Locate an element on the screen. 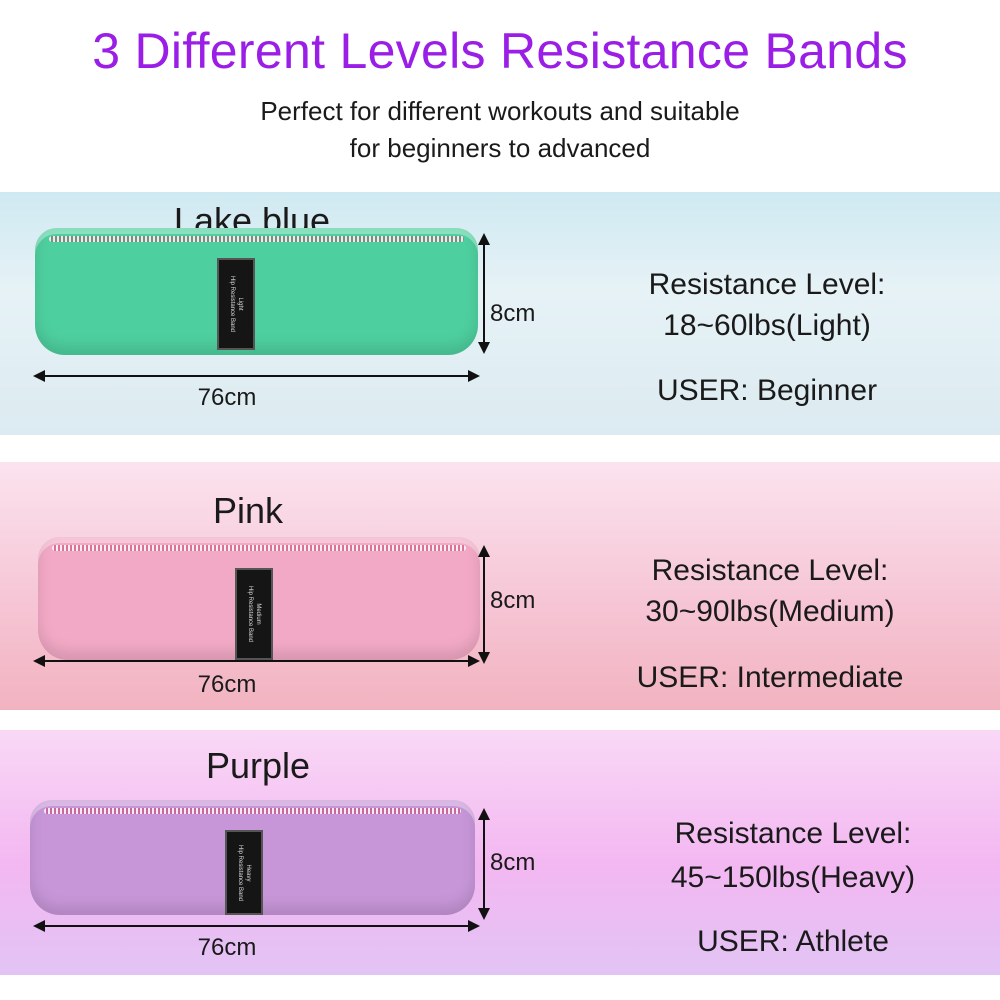  band-tag-text: Heavy Hip Resistance Band is located at coordinates (244, 872).